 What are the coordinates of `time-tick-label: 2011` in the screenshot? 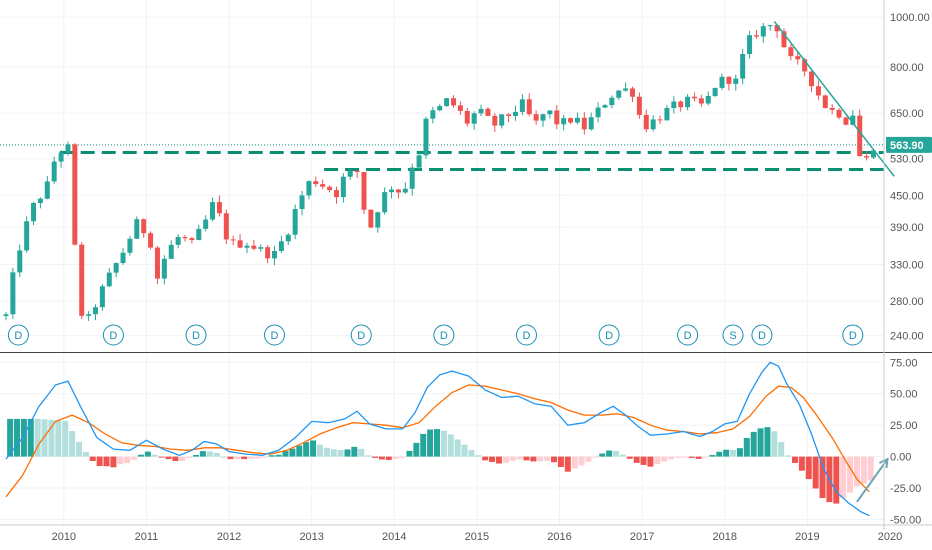 It's located at (147, 537).